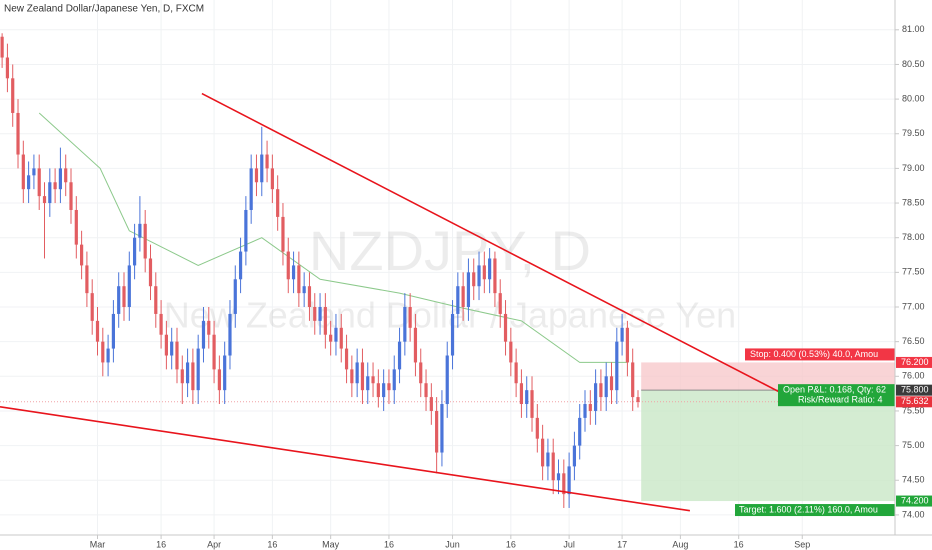 The width and height of the screenshot is (932, 550). I want to click on target-zone, so click(768, 446).